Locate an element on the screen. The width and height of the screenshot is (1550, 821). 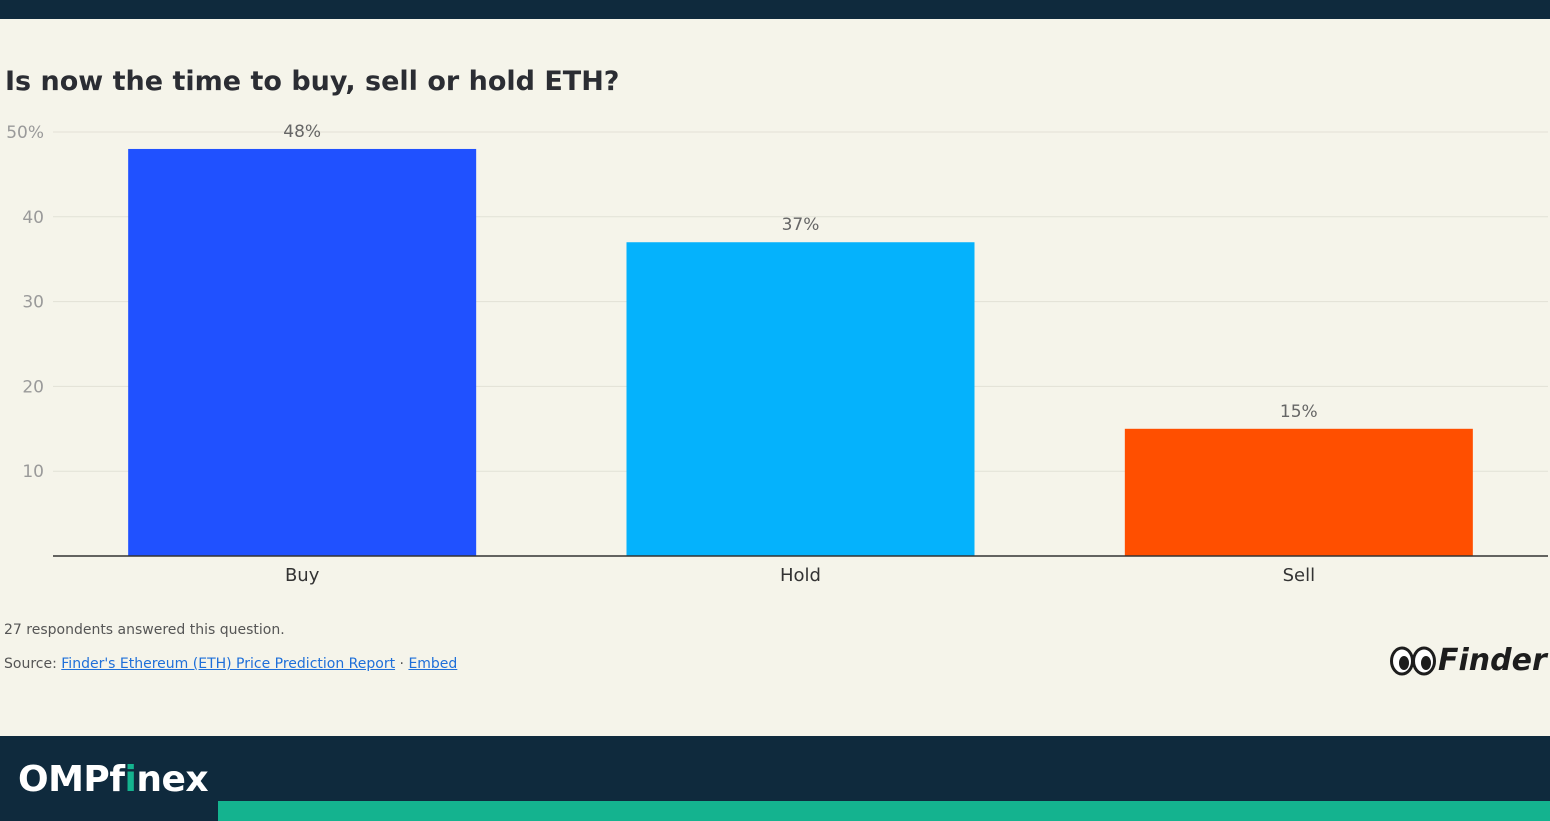
x-tick-label: Hold is located at coordinates (800, 575).